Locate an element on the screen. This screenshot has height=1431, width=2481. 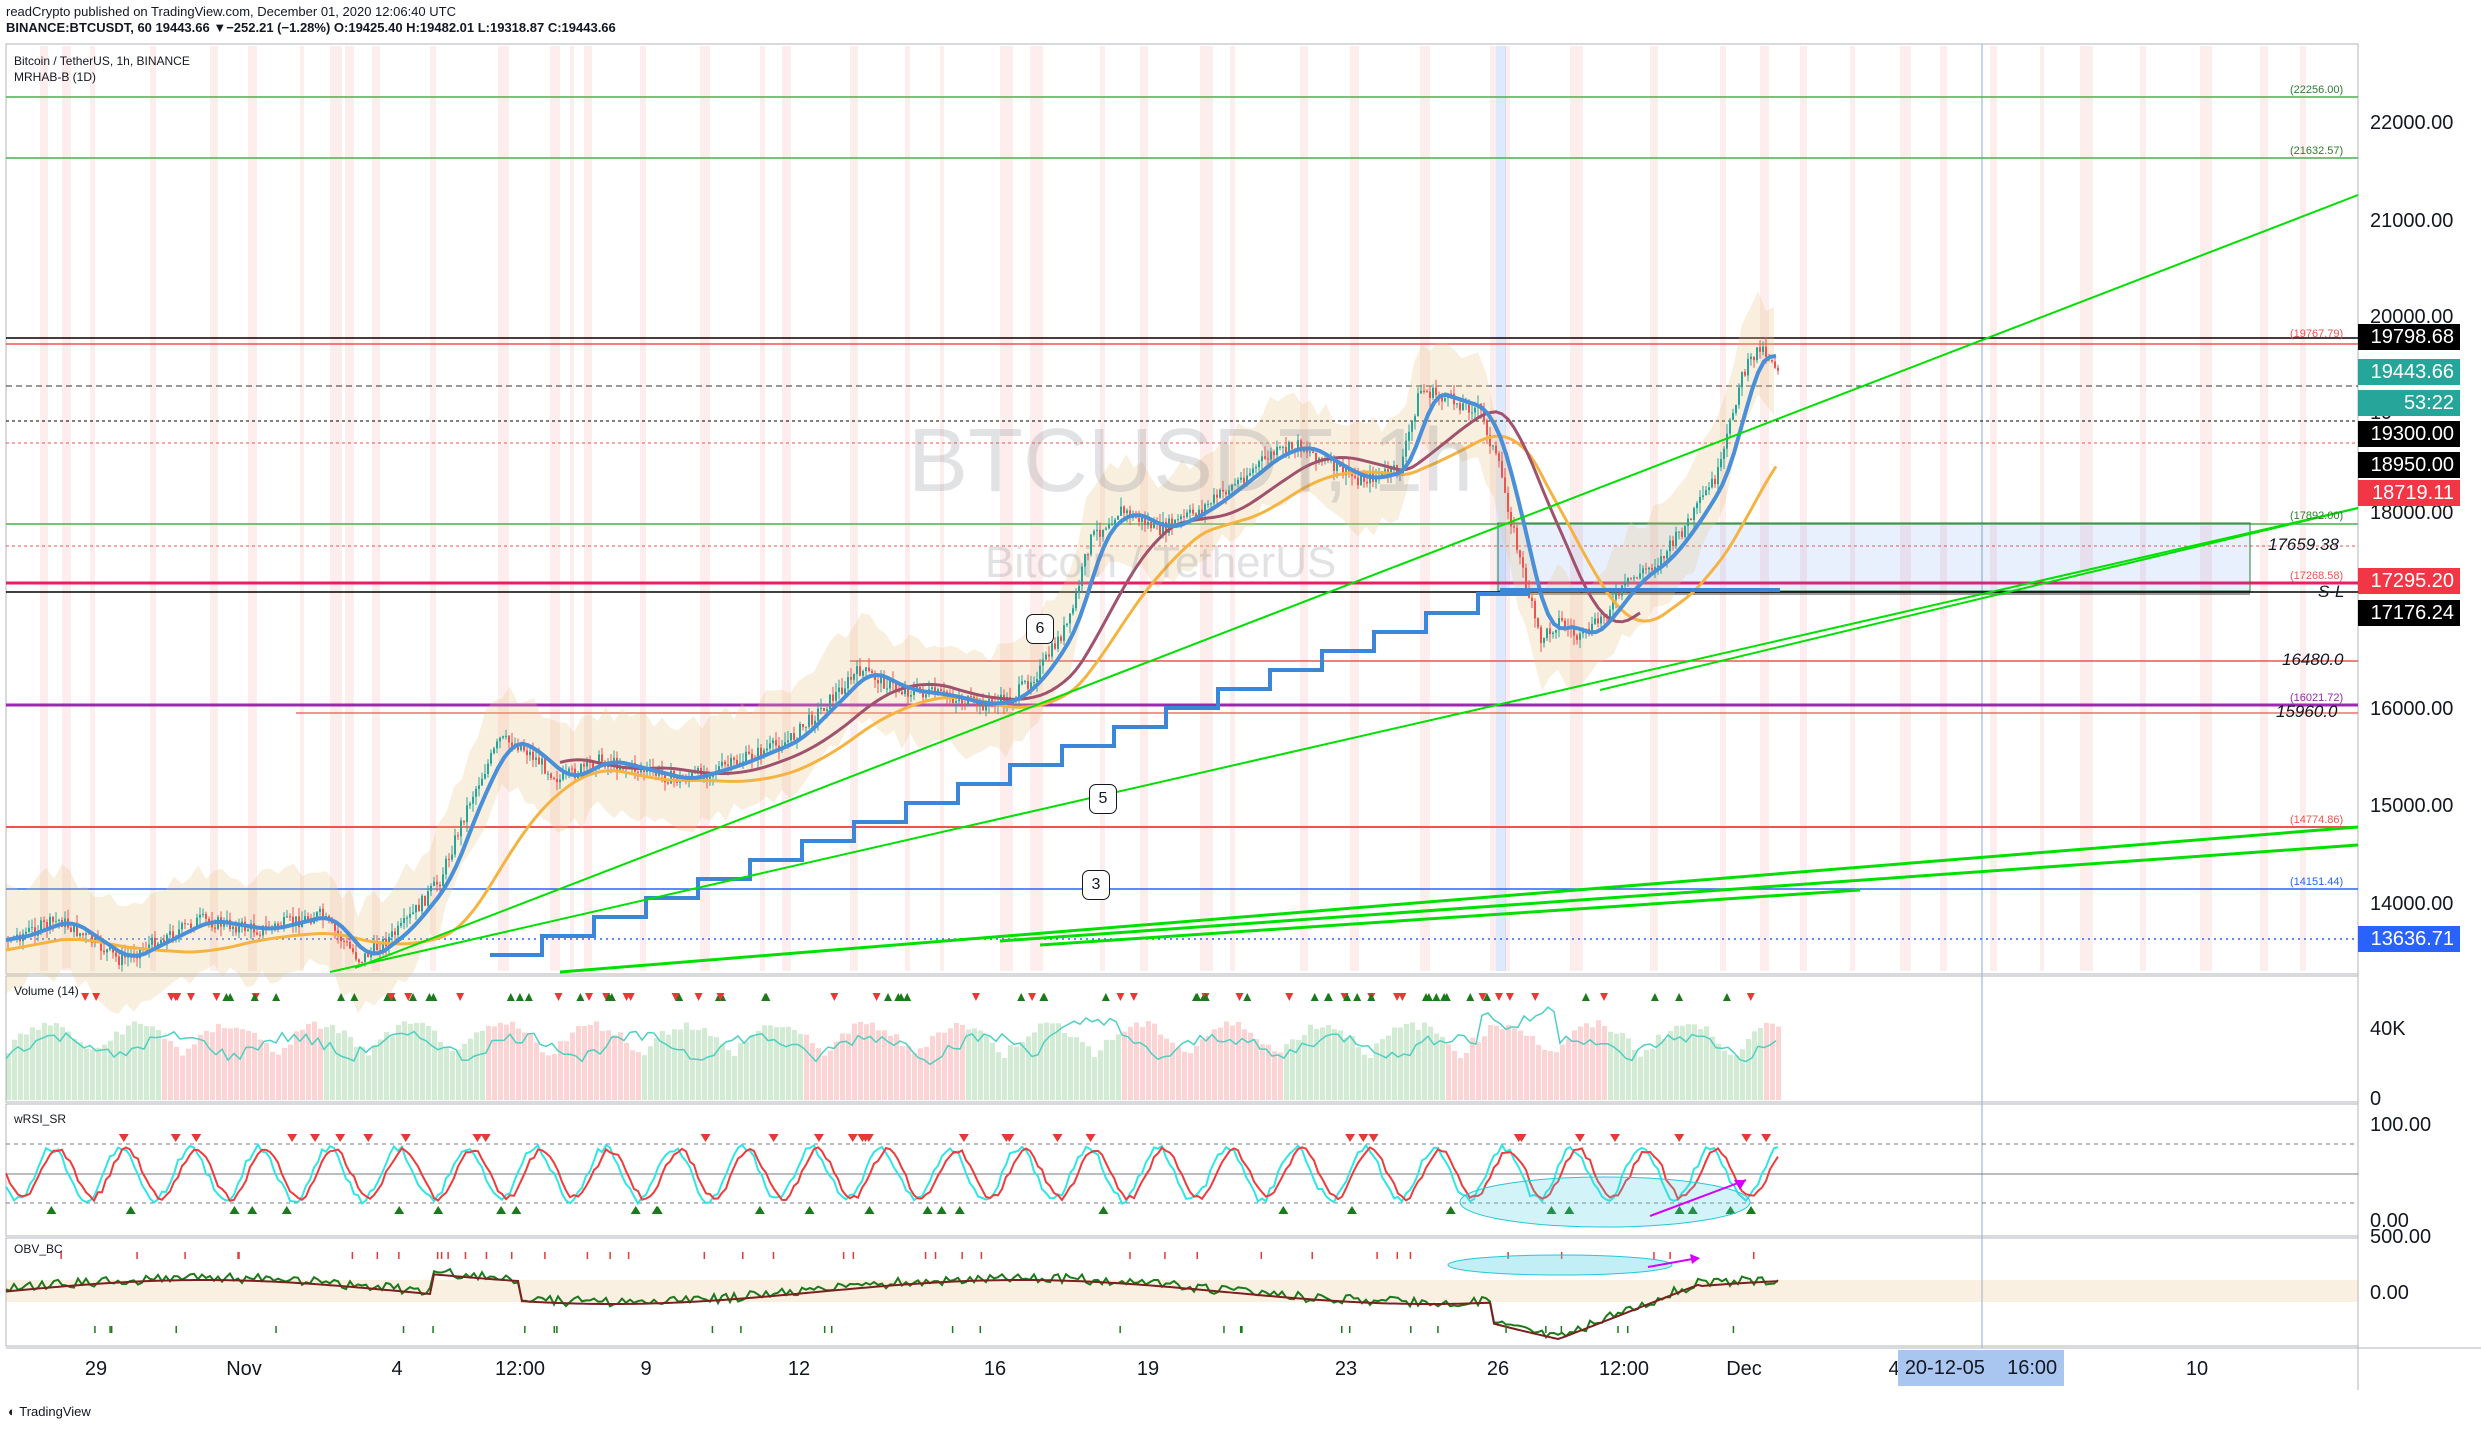
wave-label-3: 3 is located at coordinates (1096, 885).